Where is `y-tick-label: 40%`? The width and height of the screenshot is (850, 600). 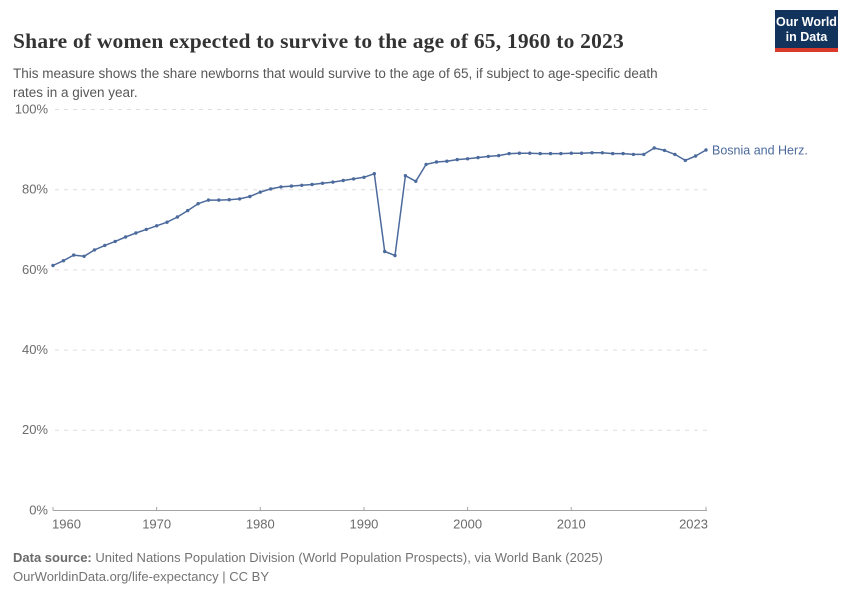 y-tick-label: 40% is located at coordinates (35, 349).